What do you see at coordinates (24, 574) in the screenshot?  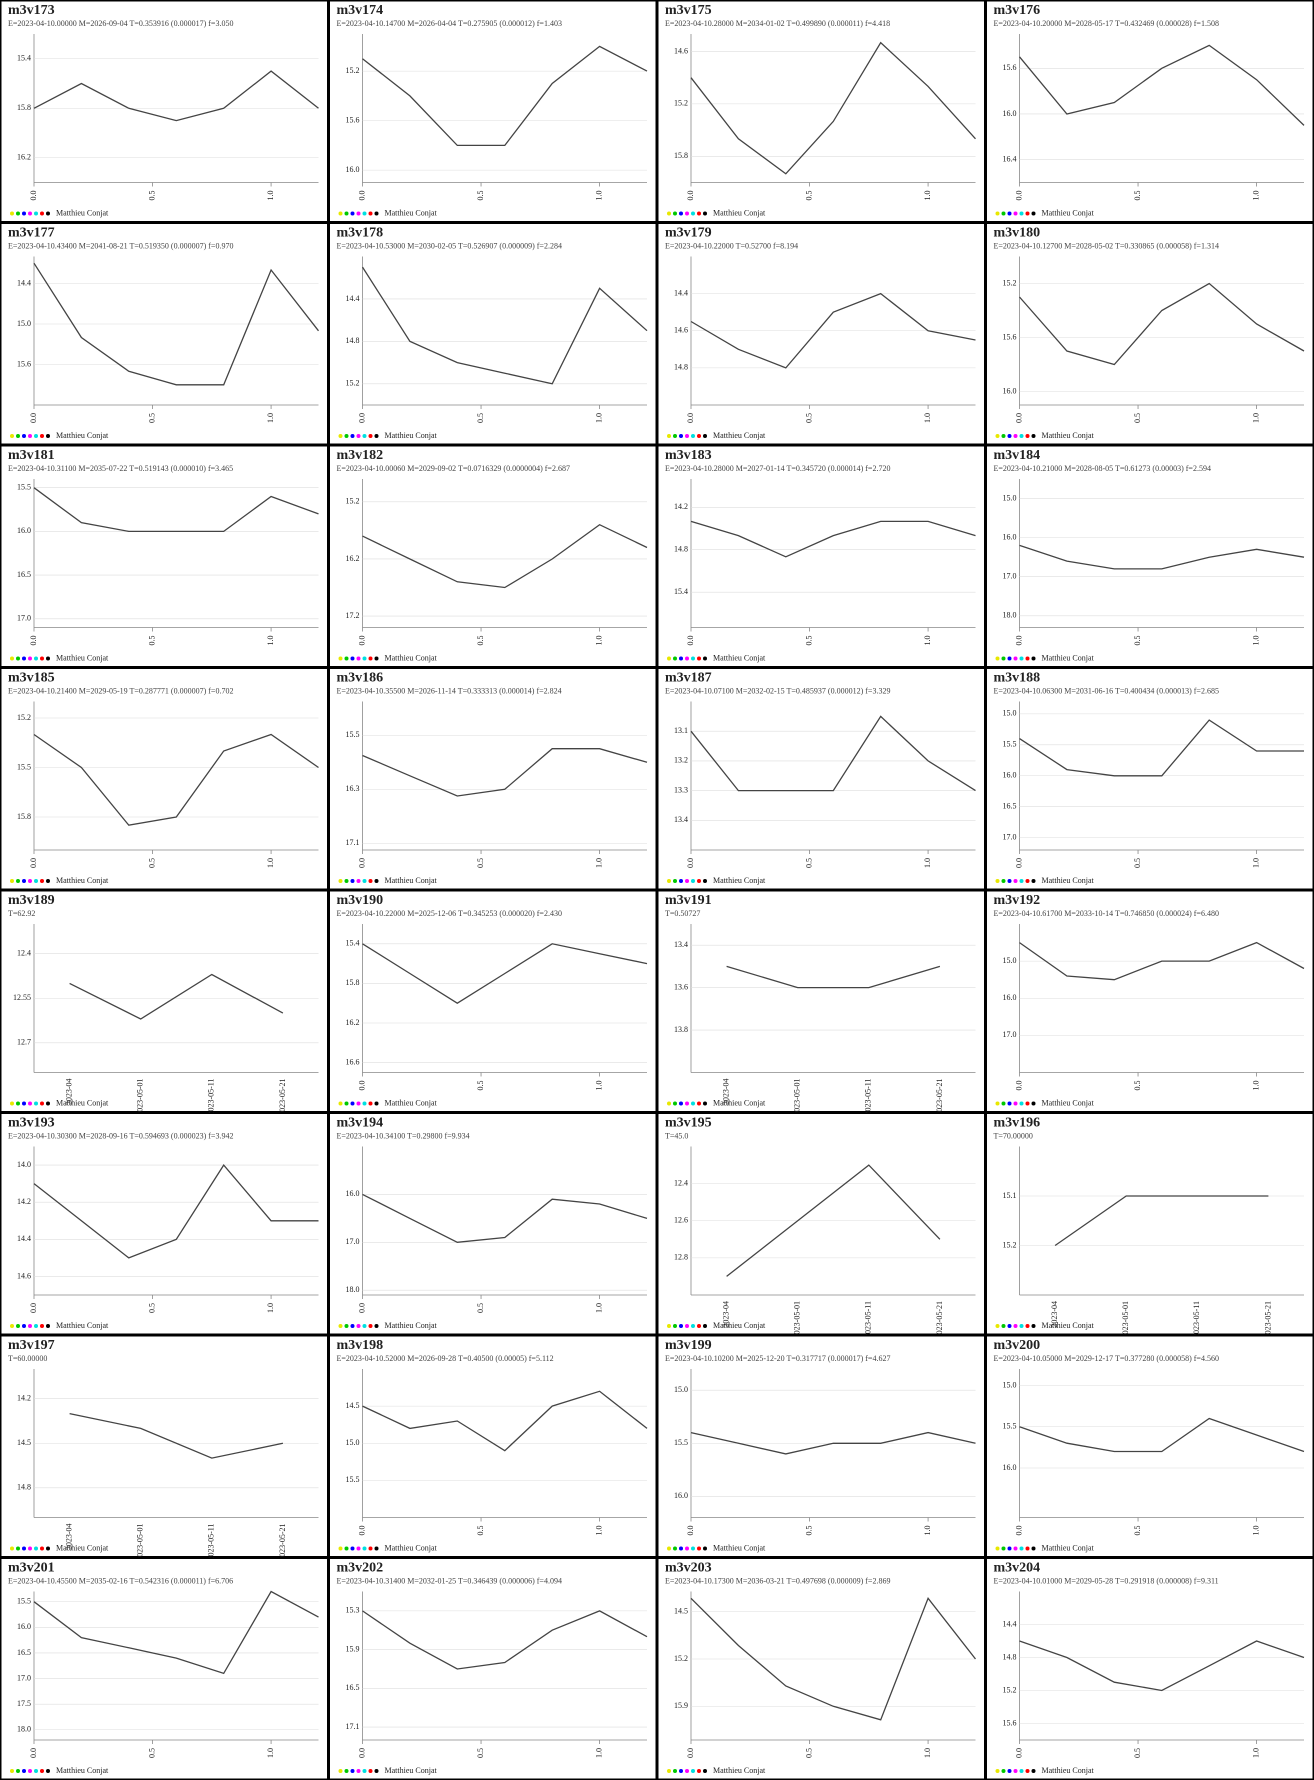 I see `y-tick-label: 16.5` at bounding box center [24, 574].